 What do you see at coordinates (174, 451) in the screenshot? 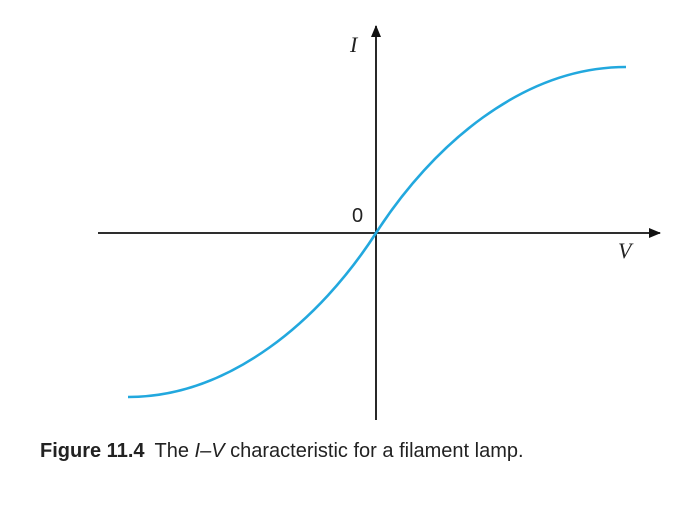
I see `caption-text-prefix: The` at bounding box center [174, 451].